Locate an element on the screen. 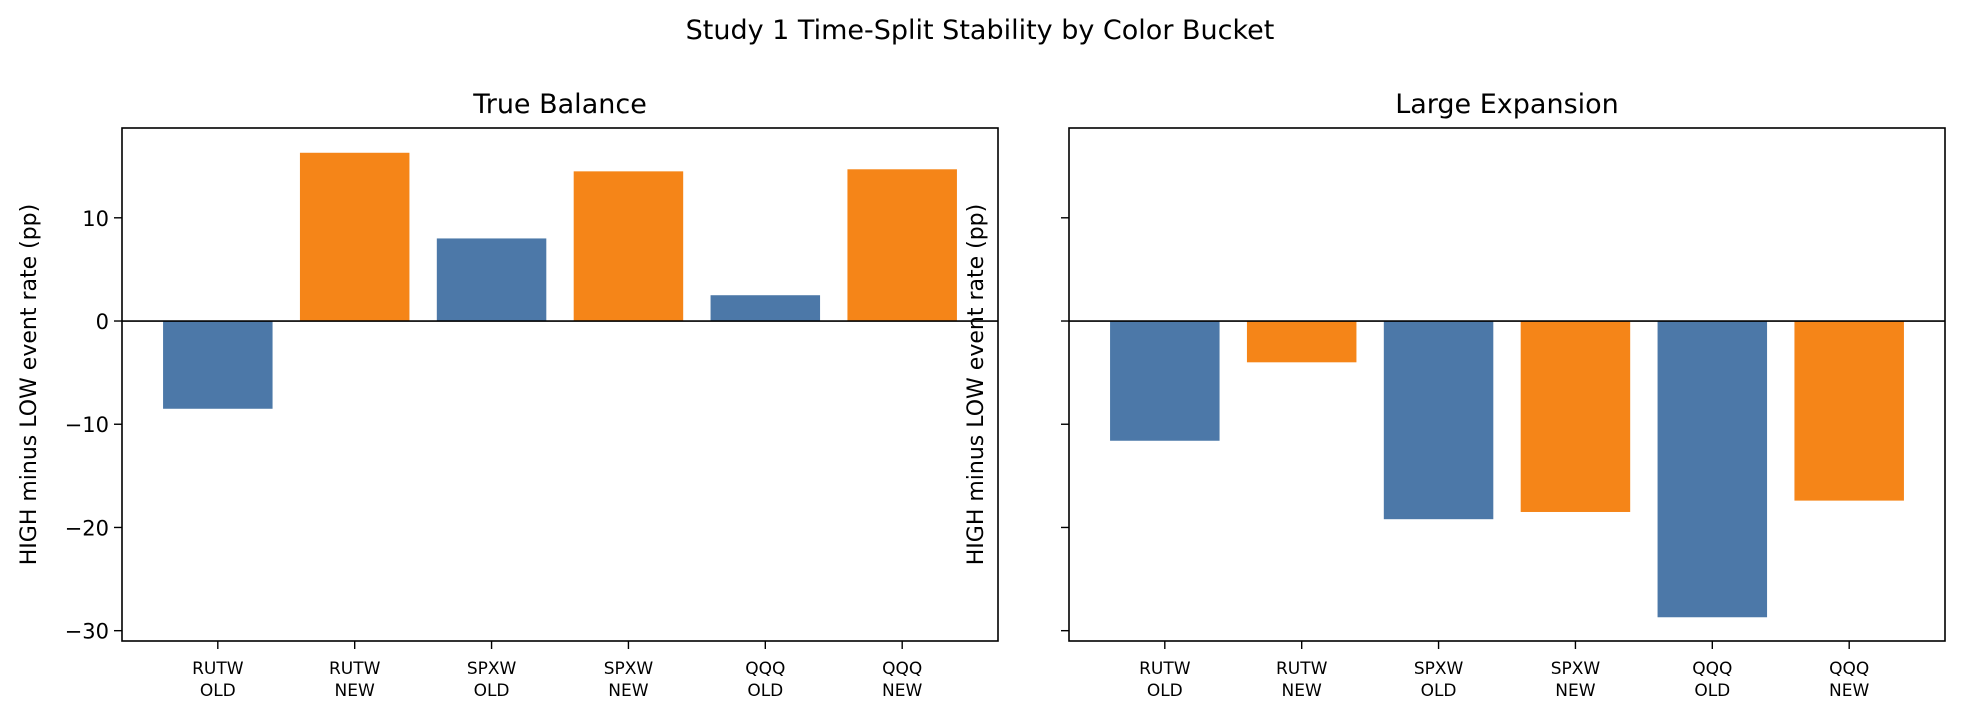 Image resolution: width=1961 pixels, height=716 pixels. panel1-bar-qqq-old is located at coordinates (765, 308).